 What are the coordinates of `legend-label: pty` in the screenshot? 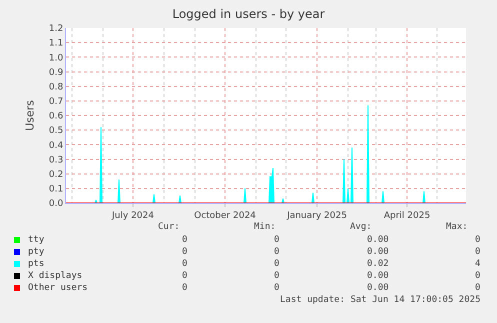 It's located at (36, 252).